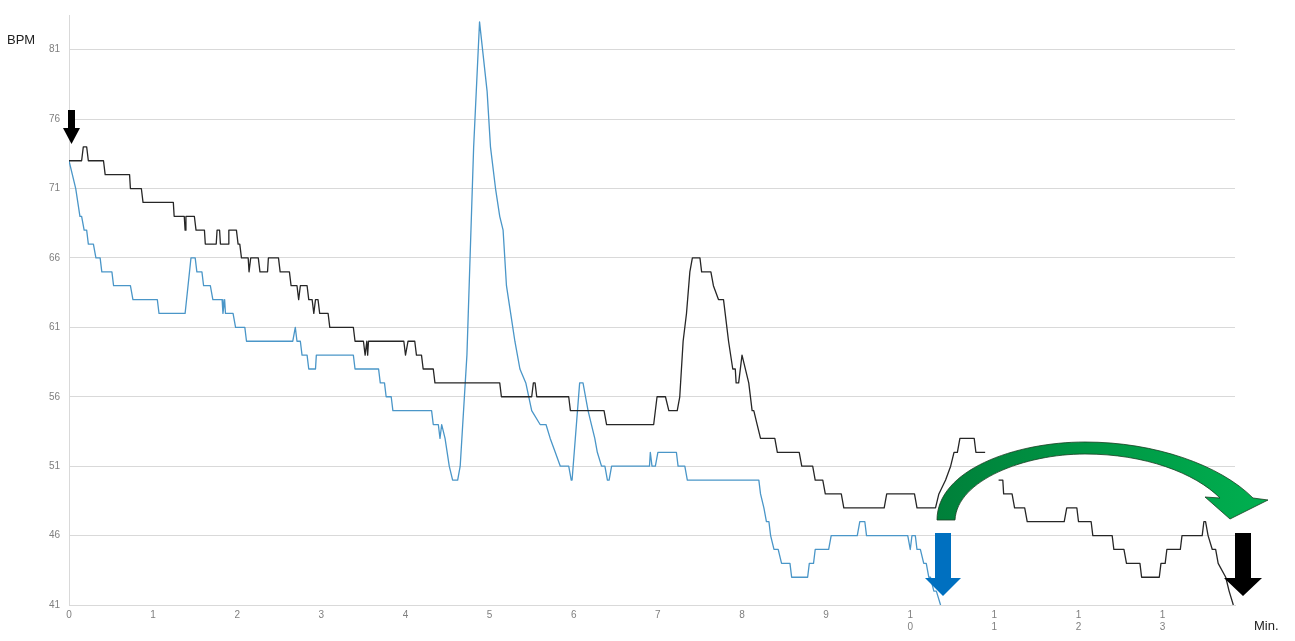 This screenshot has width=1295, height=641. What do you see at coordinates (54, 49) in the screenshot?
I see `y-tick-label: 81` at bounding box center [54, 49].